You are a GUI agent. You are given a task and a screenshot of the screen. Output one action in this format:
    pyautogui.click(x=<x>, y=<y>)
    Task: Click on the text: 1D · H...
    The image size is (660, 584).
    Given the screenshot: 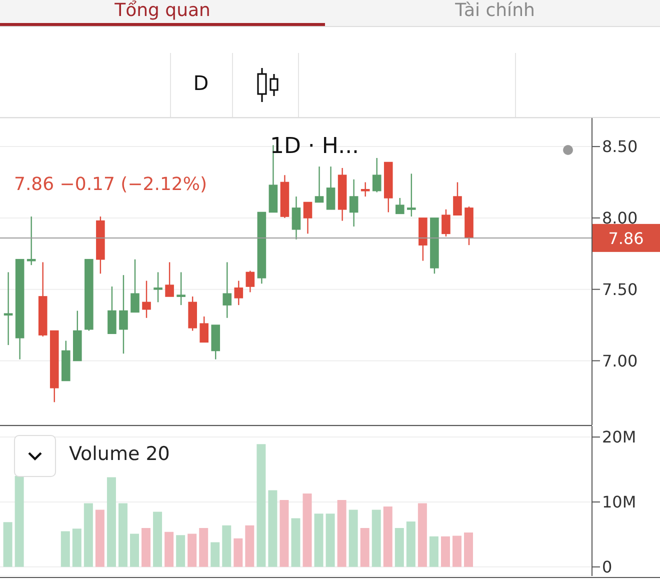 What is the action you would take?
    pyautogui.click(x=314, y=146)
    